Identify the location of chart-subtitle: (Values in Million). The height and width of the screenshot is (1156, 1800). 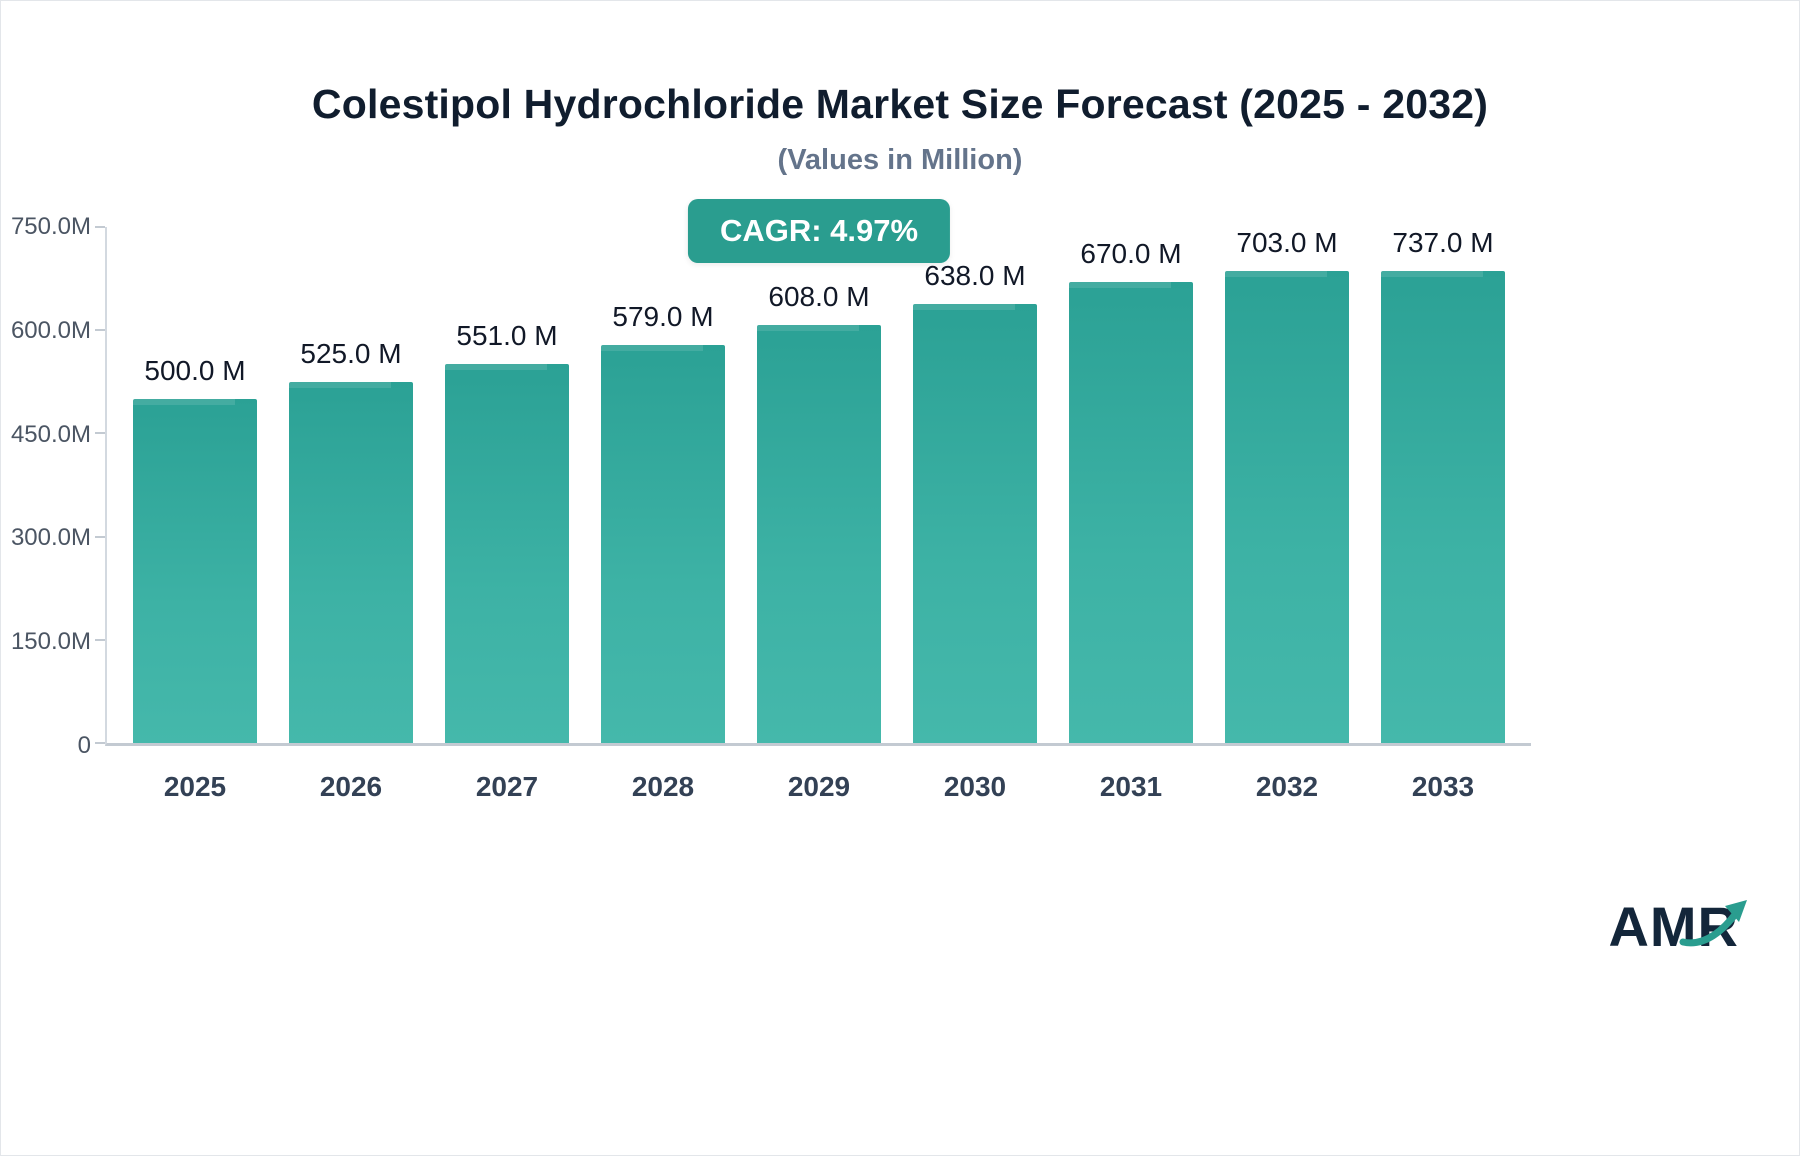
(900, 160).